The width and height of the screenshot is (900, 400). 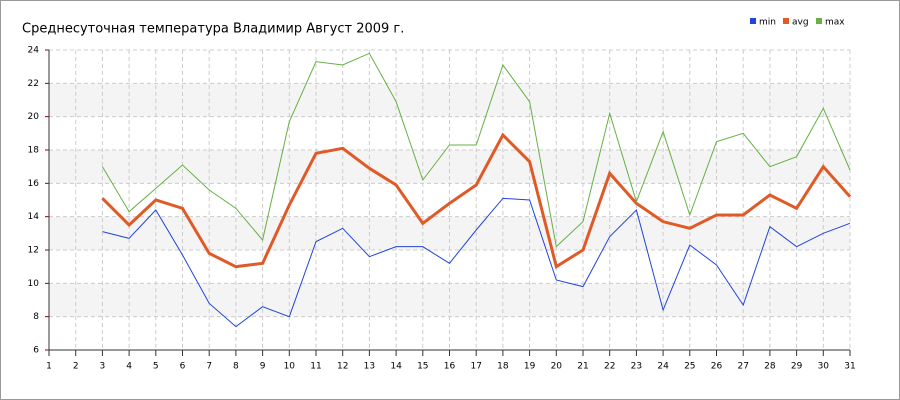 What do you see at coordinates (183, 367) in the screenshot?
I see `x-tick-label: 6` at bounding box center [183, 367].